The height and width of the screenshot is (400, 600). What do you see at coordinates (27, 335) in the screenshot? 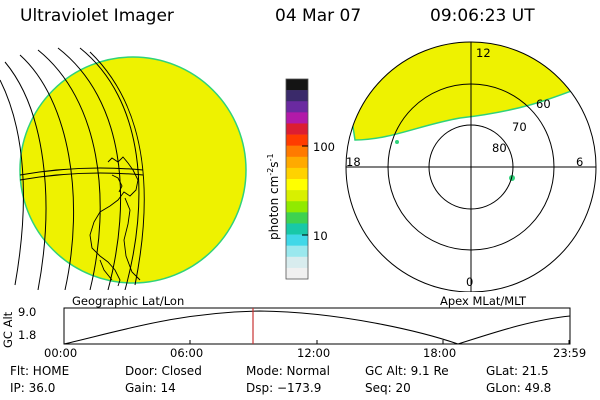
I see `altitude-min-label: 1.8` at bounding box center [27, 335].